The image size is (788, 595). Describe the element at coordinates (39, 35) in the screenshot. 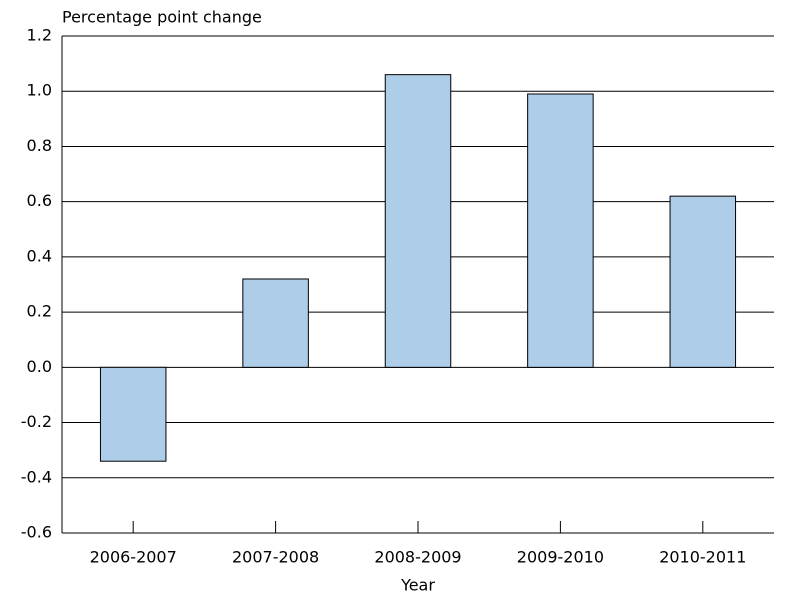

I see `y-tick-label: 1.2` at that location.